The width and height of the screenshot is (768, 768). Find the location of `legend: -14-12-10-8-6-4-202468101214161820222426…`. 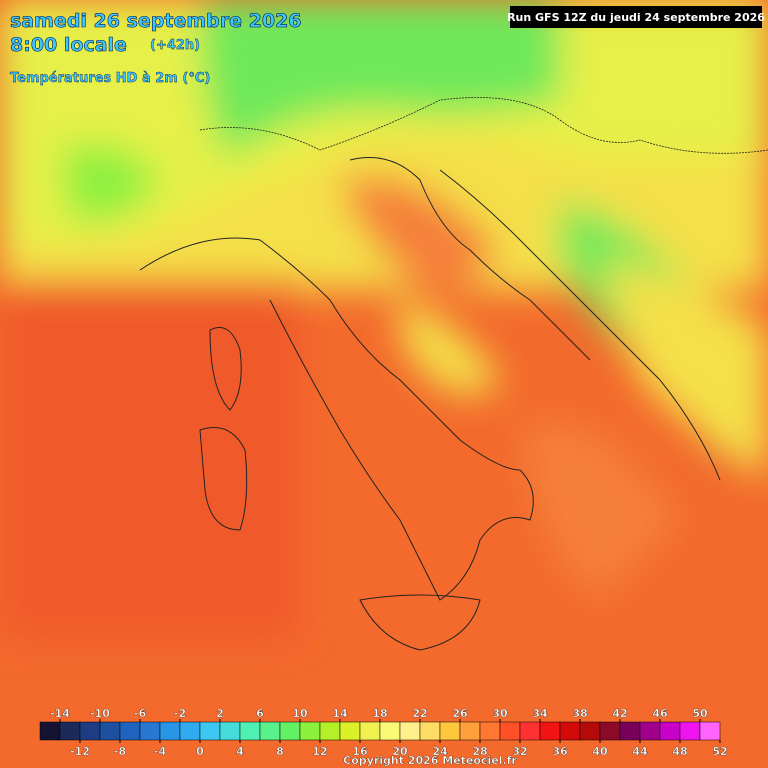

legend: -14-12-10-8-6-4-202468101214161820222426… is located at coordinates (383, 732).